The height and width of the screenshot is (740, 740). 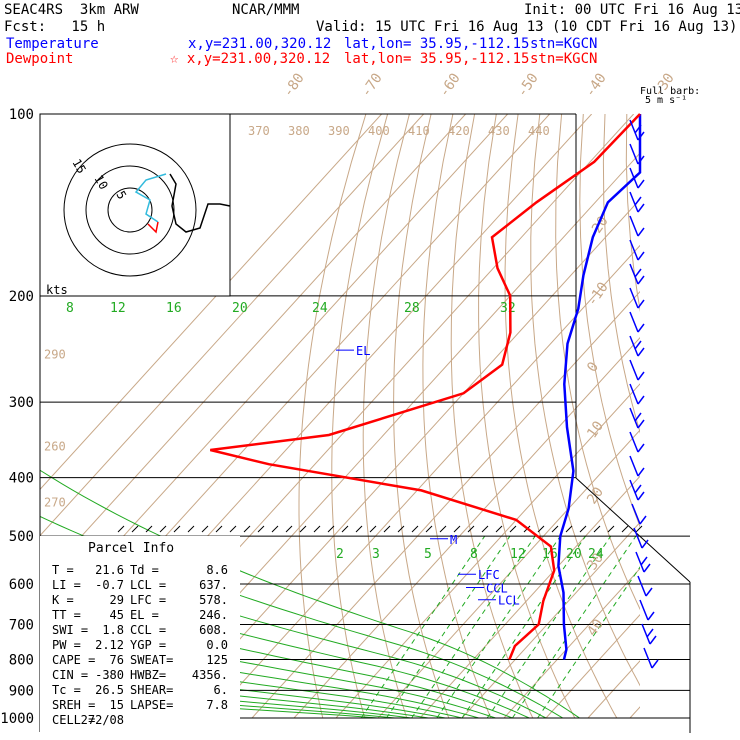 I want to click on parcel-value: SREH =, so click(x=73, y=705).